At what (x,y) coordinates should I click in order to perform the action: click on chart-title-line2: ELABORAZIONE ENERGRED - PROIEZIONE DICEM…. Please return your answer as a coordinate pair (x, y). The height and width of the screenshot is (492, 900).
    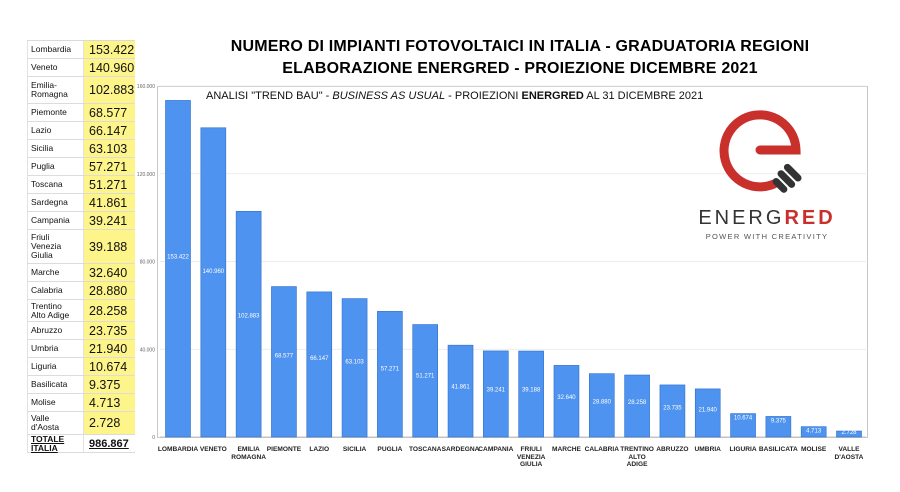
    Looking at the image, I should click on (520, 68).